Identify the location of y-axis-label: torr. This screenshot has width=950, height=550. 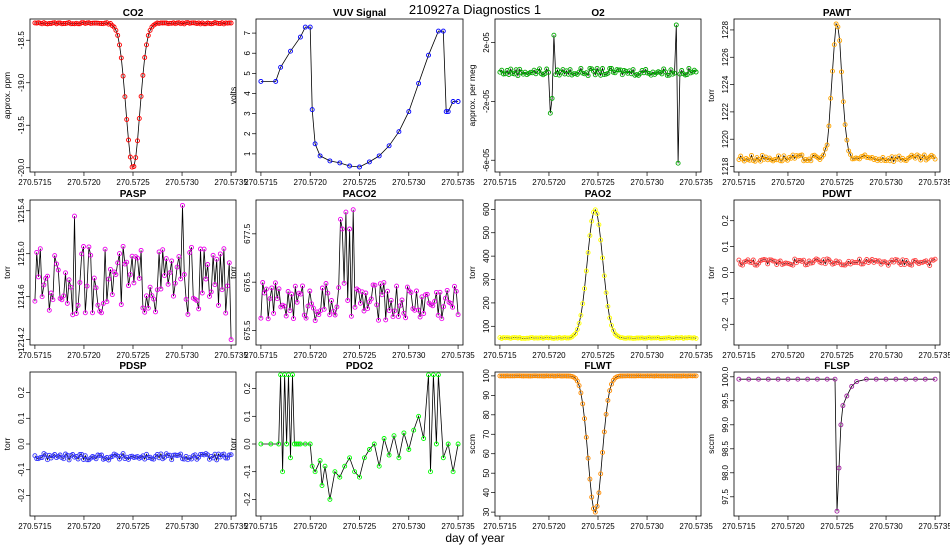
(472, 272).